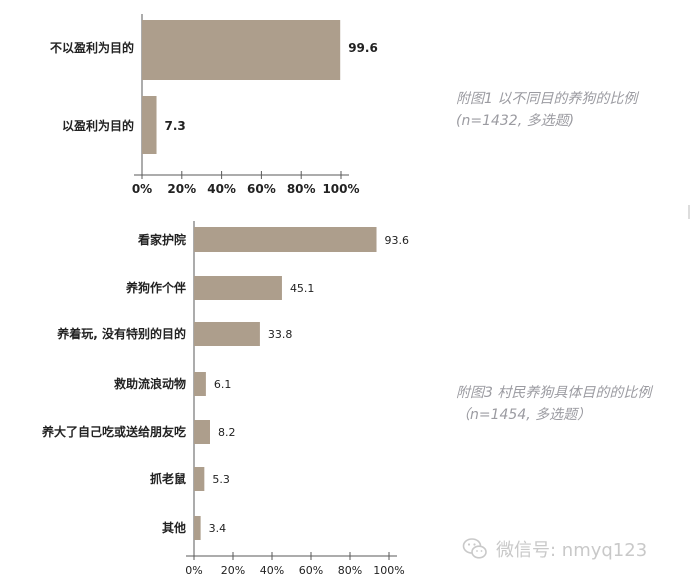 The height and width of the screenshot is (584, 694). I want to click on chart2-caption: 附图3 村民养狗具体目的的比例 （n=1454, 多选题）, so click(553, 404).